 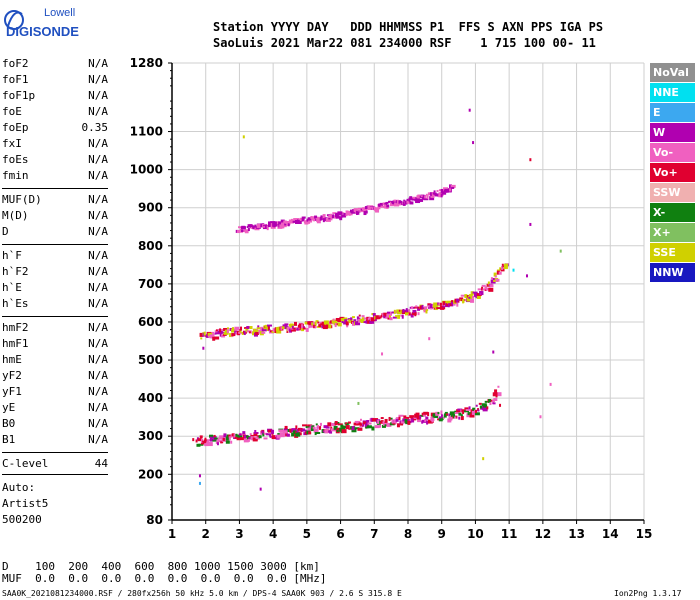 I want to click on polarization-legend: NoVal NNE E W Vo- Vo+ SSW X- X+ SSE NNW, so click(x=672, y=173).